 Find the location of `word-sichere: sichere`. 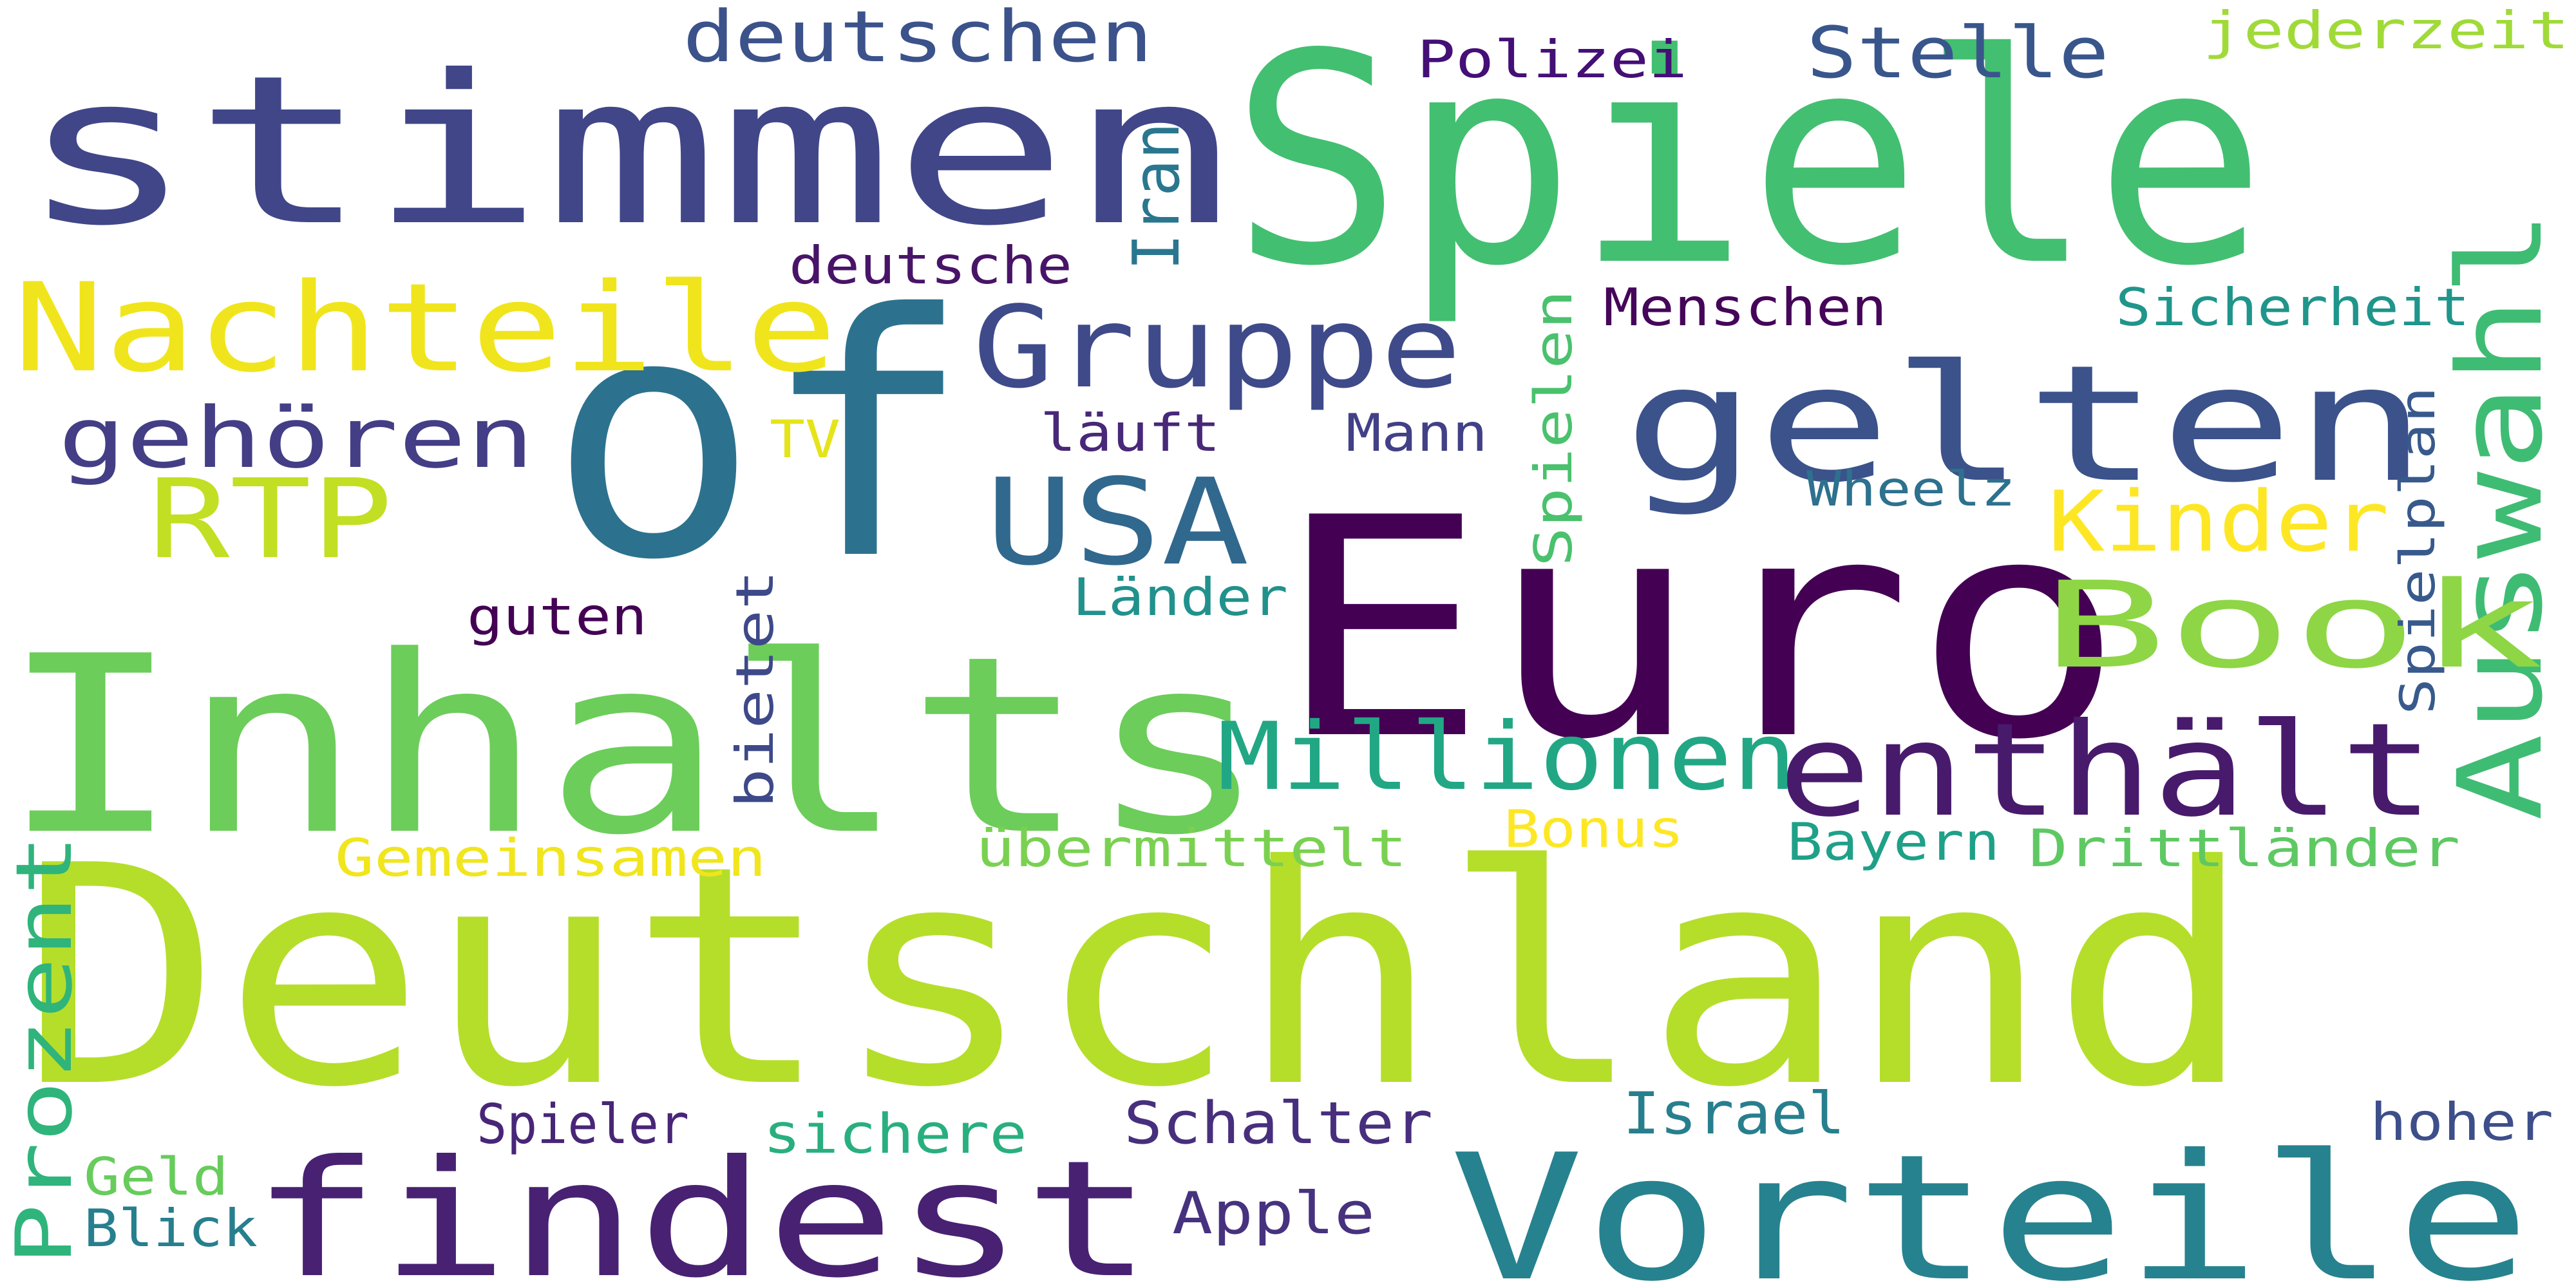

word-sichere: sichere is located at coordinates (895, 1134).